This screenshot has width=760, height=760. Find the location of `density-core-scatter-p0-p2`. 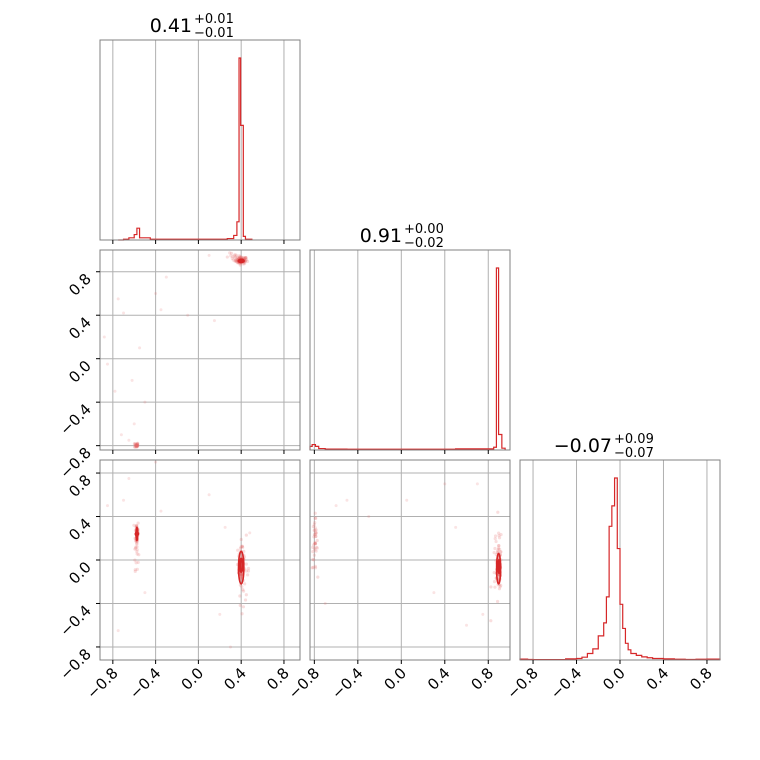

density-core-scatter-p0-p2 is located at coordinates (137, 534).